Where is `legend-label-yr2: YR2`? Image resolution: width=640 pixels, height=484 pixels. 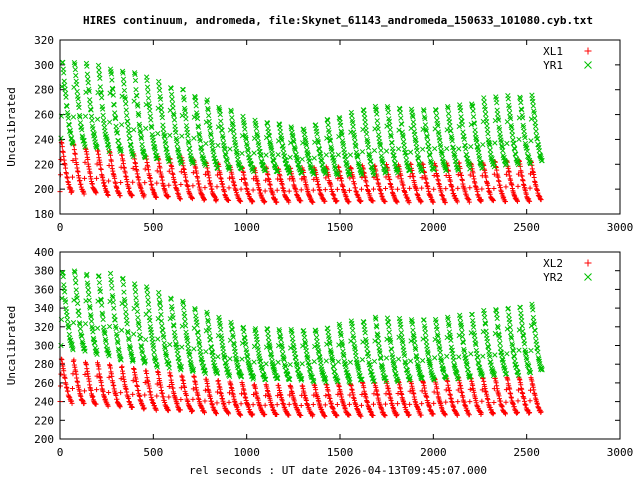
legend-label-yr2: YR2 is located at coordinates (553, 277).